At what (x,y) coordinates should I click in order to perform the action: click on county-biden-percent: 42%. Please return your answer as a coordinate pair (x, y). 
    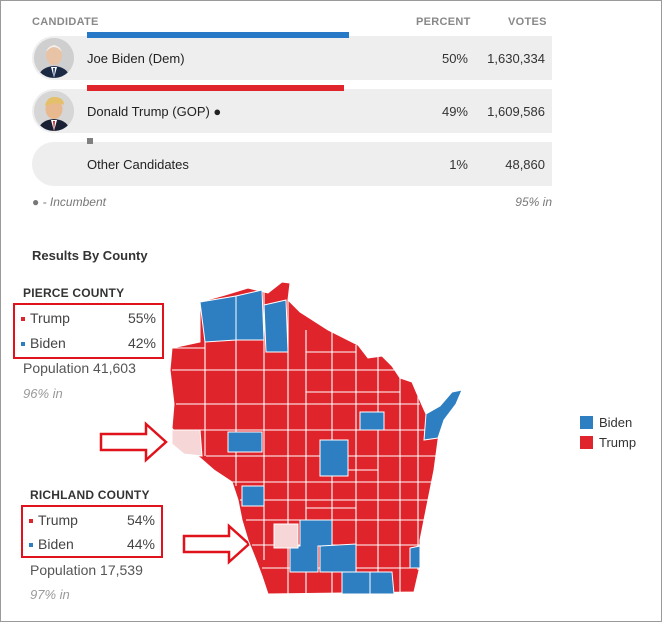
    Looking at the image, I should click on (141, 343).